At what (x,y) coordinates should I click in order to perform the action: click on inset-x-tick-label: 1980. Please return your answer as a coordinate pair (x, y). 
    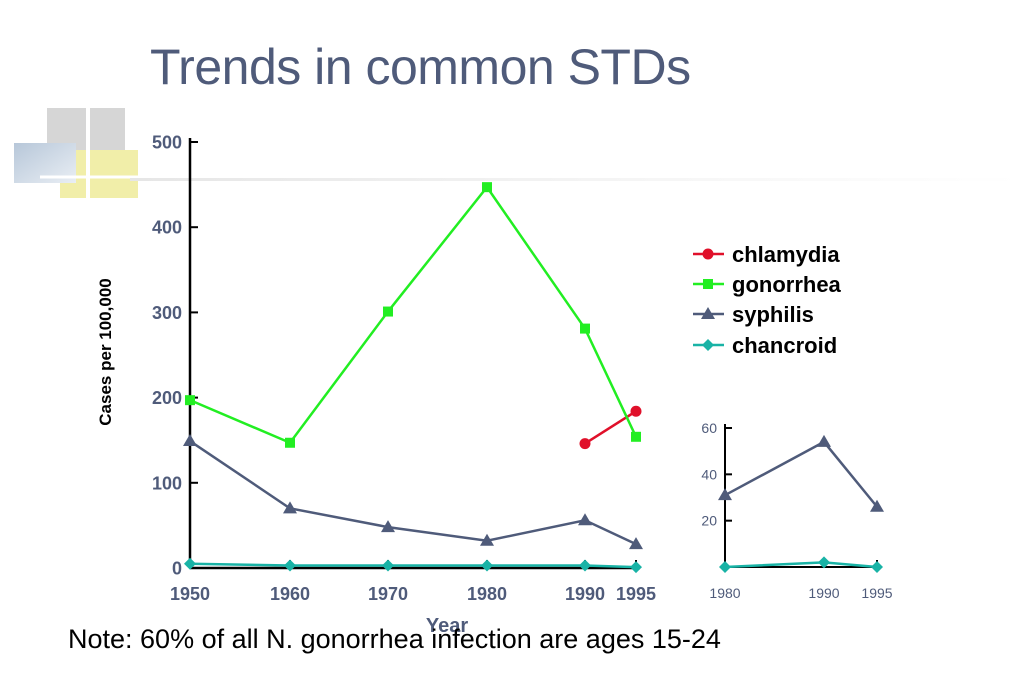
    Looking at the image, I should click on (724, 593).